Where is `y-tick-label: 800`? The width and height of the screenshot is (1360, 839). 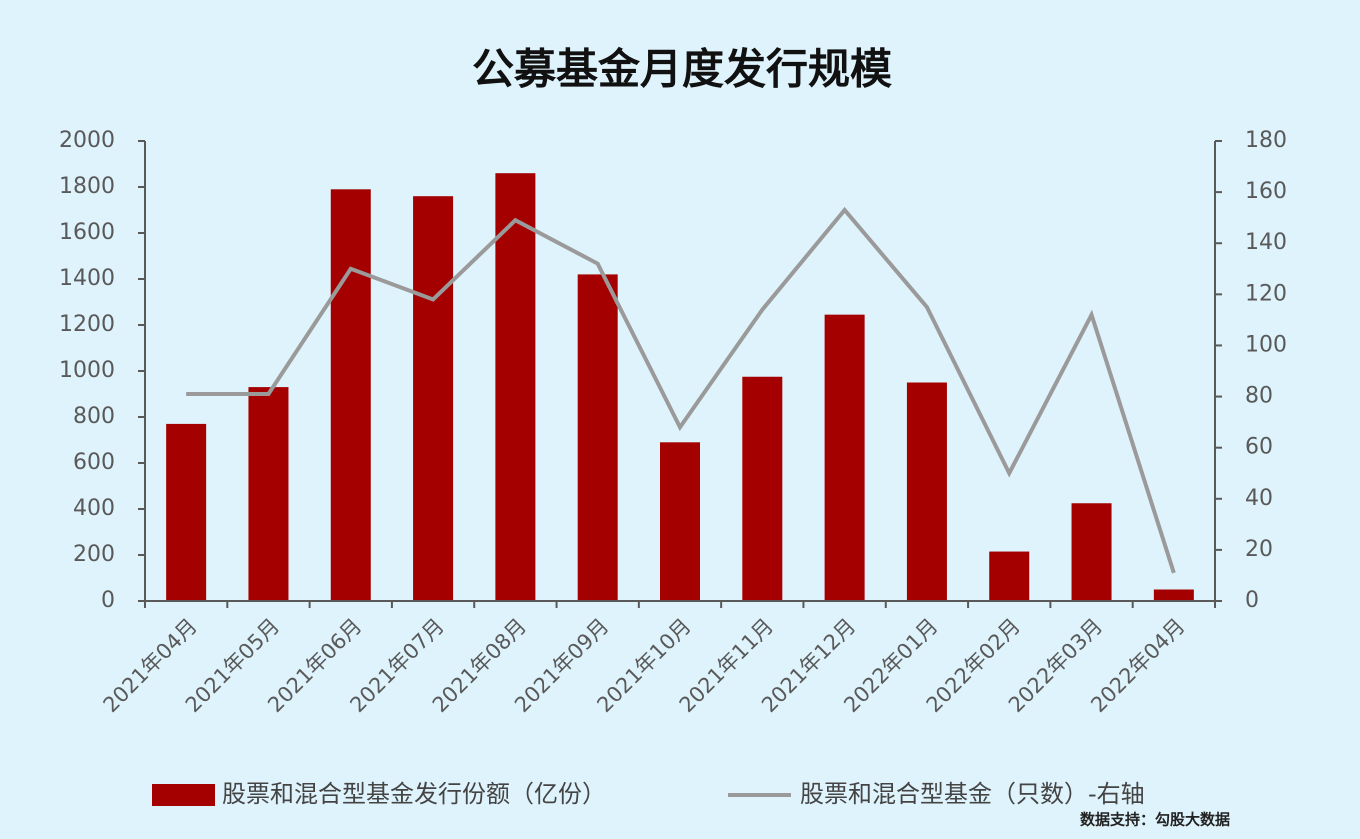 y-tick-label: 800 is located at coordinates (94, 416).